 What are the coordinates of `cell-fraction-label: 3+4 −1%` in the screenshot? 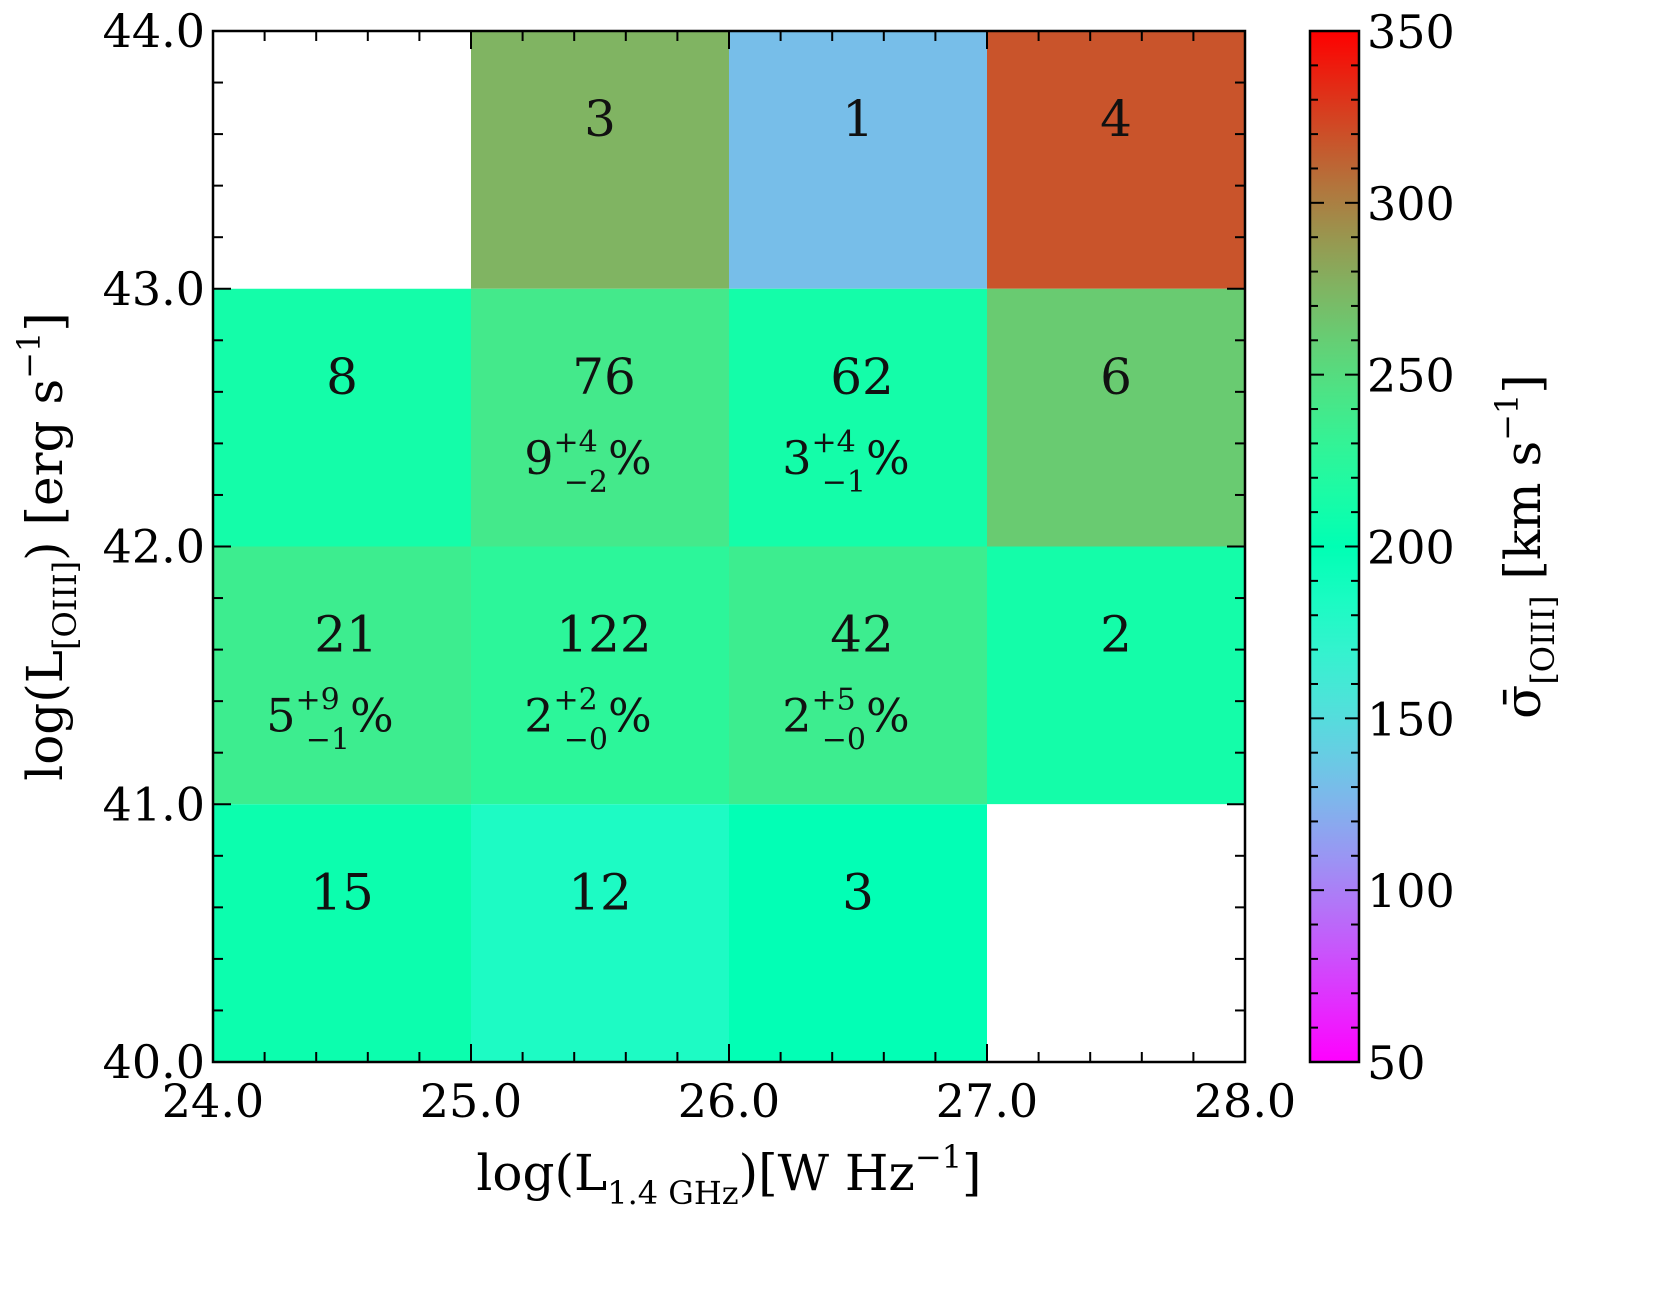 It's located at (845, 462).